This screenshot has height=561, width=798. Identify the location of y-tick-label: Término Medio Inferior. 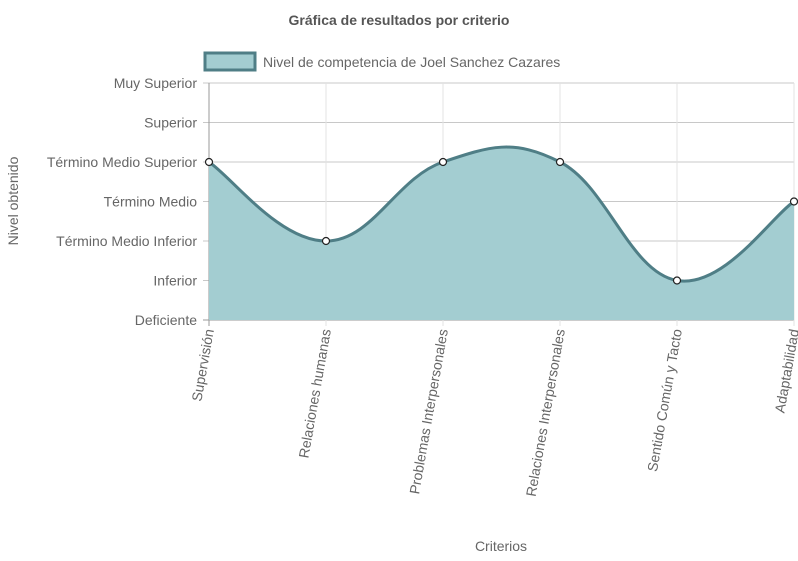
(126, 241).